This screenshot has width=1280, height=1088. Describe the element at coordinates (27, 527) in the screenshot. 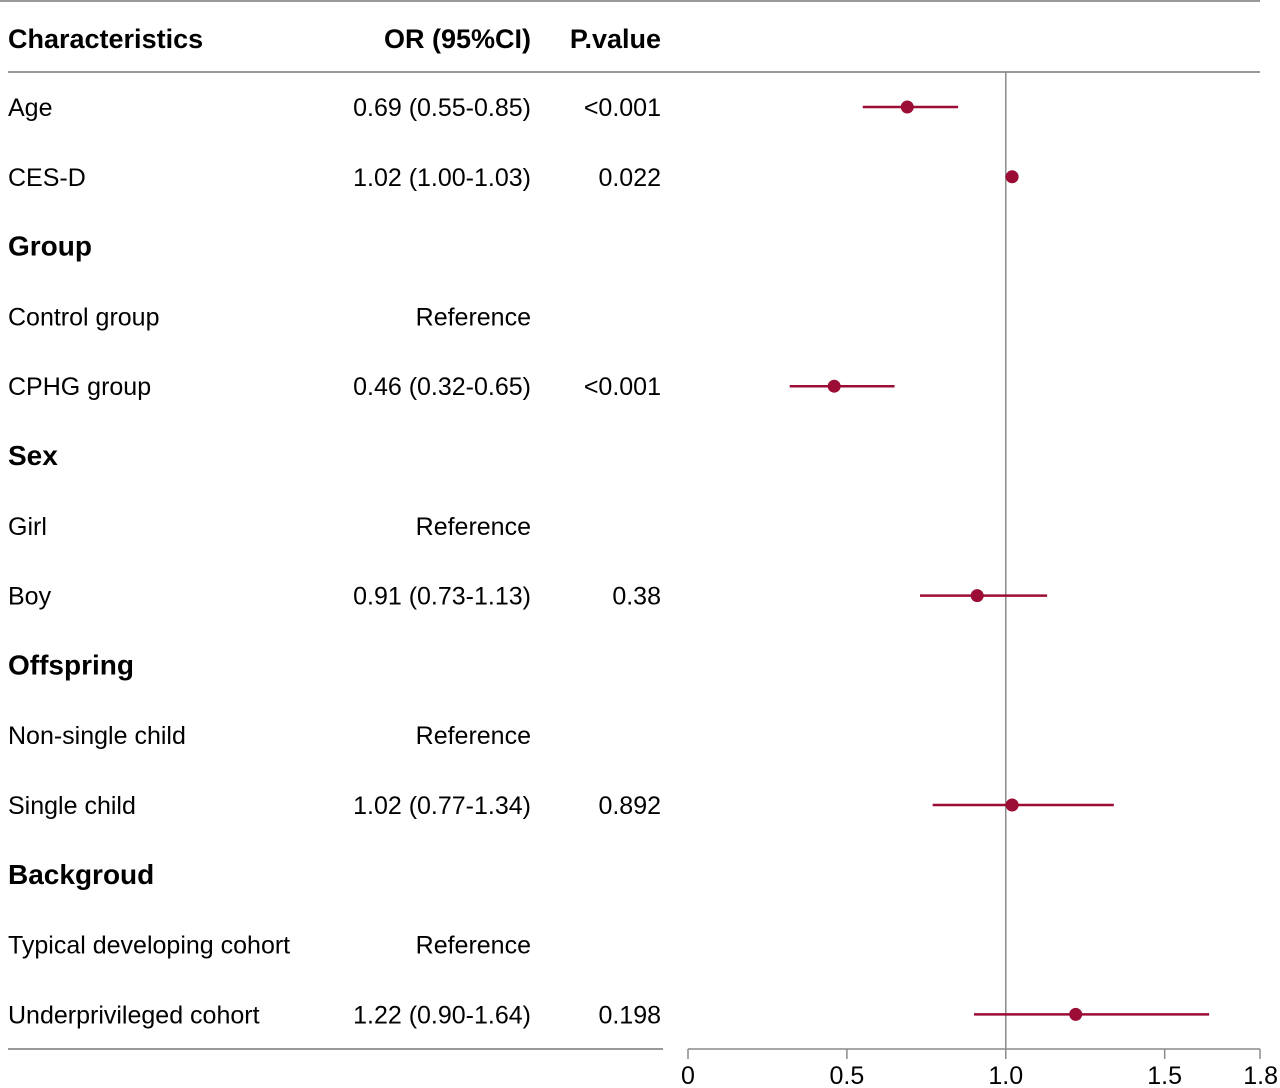

I see `row-label: Girl` at that location.